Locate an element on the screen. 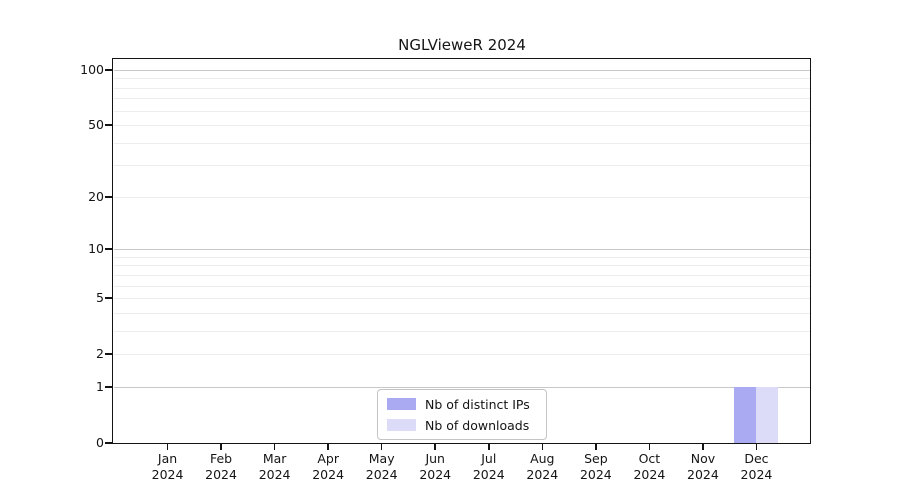 This screenshot has height=500, width=900. legend-swatch-distinct-ips is located at coordinates (401, 404).